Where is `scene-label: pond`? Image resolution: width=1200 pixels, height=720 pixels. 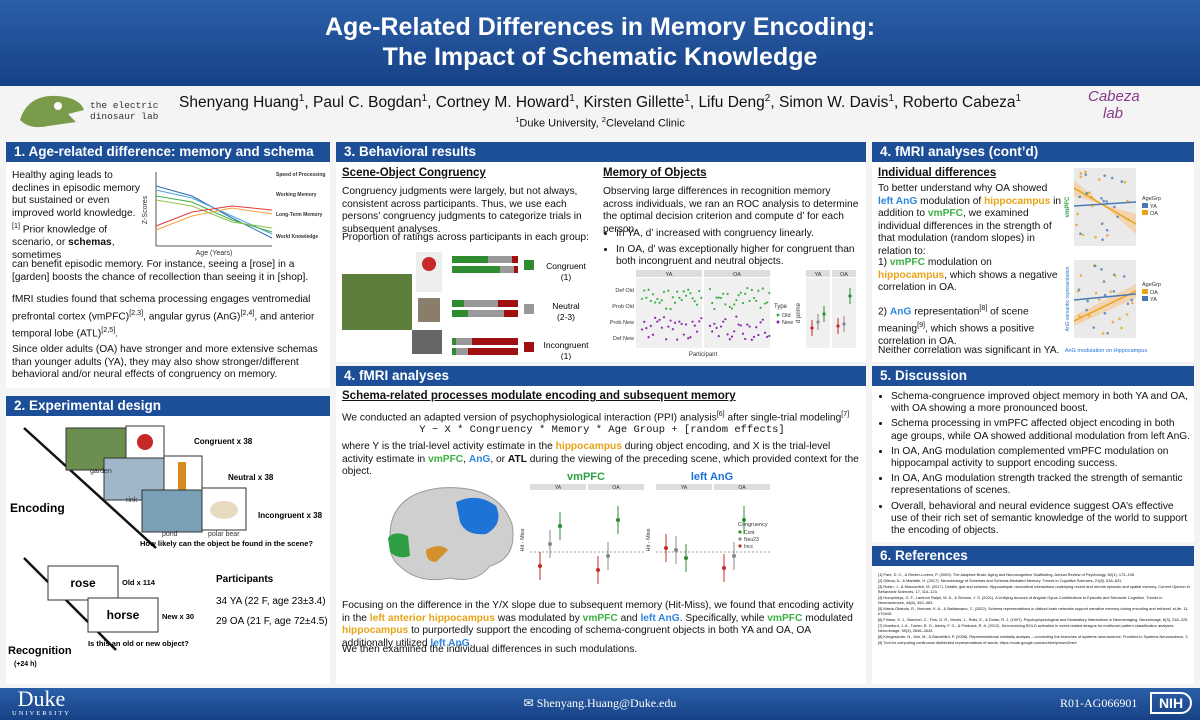
scene-label: pond is located at coordinates (170, 534).